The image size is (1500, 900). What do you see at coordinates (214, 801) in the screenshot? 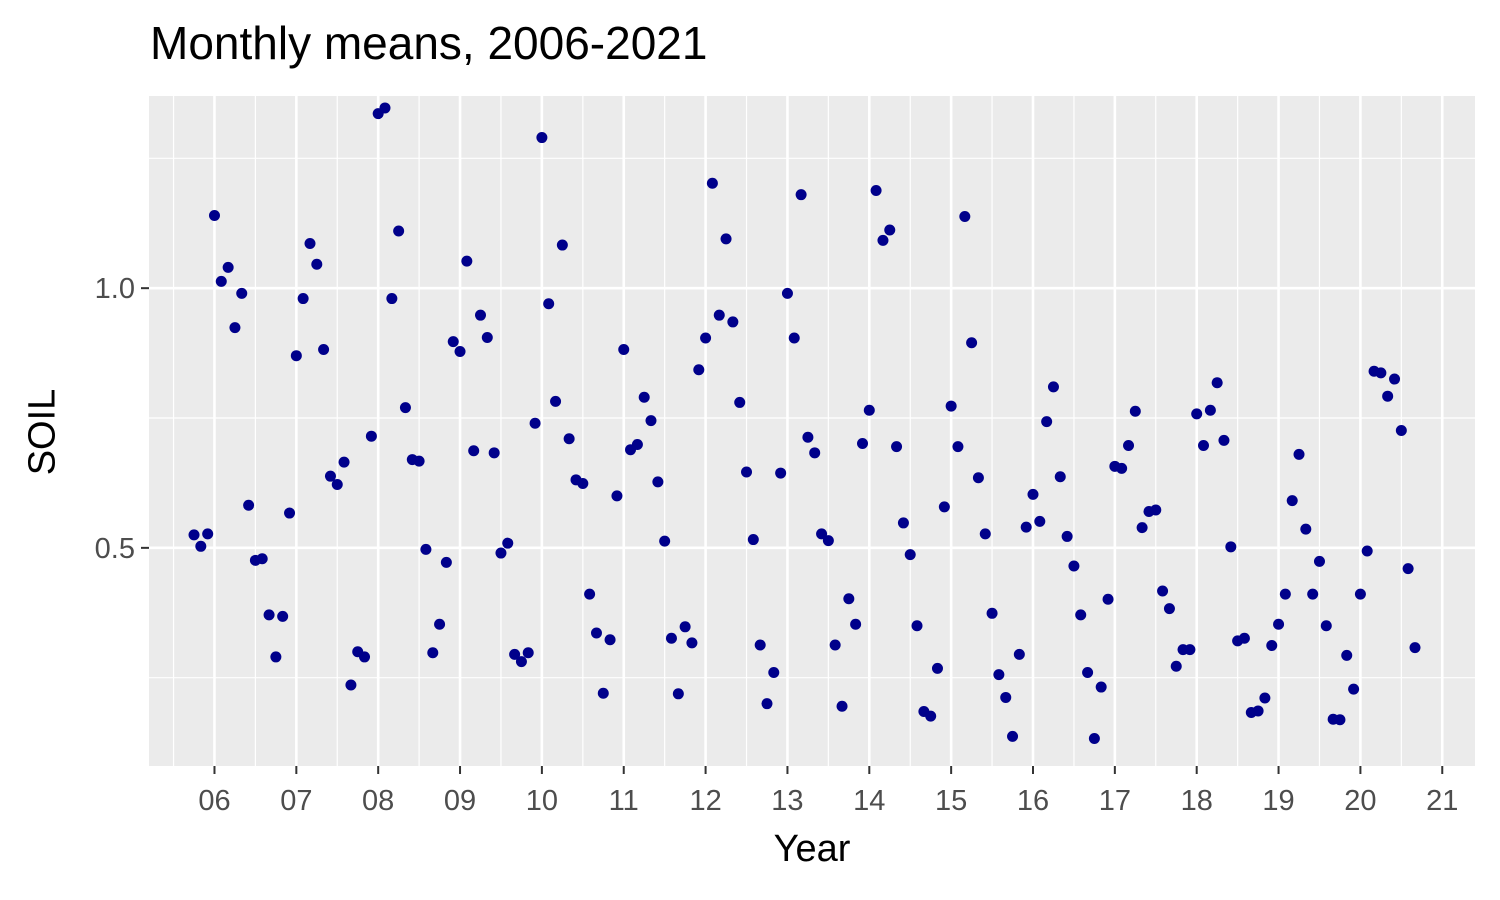
I see `x-tick-label: 06` at bounding box center [214, 801].